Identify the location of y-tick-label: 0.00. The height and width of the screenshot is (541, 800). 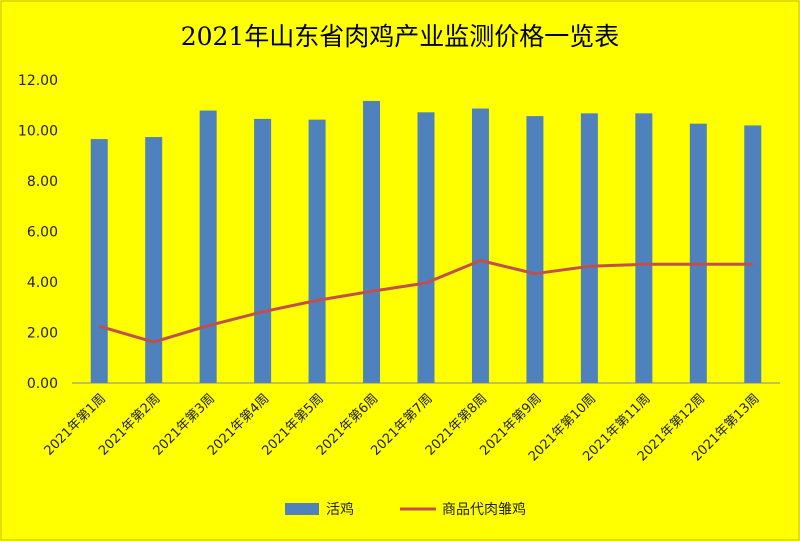
(42, 384).